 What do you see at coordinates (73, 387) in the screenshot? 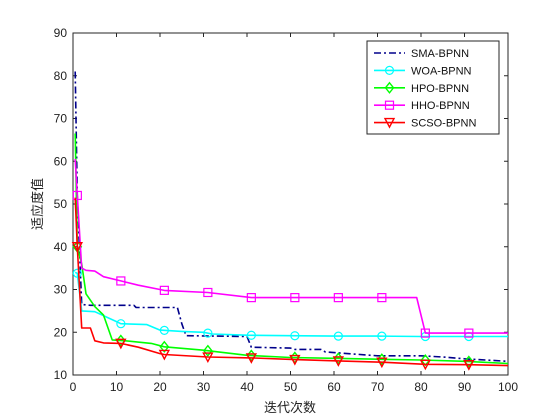
I see `x-tick-label: 0` at bounding box center [73, 387].